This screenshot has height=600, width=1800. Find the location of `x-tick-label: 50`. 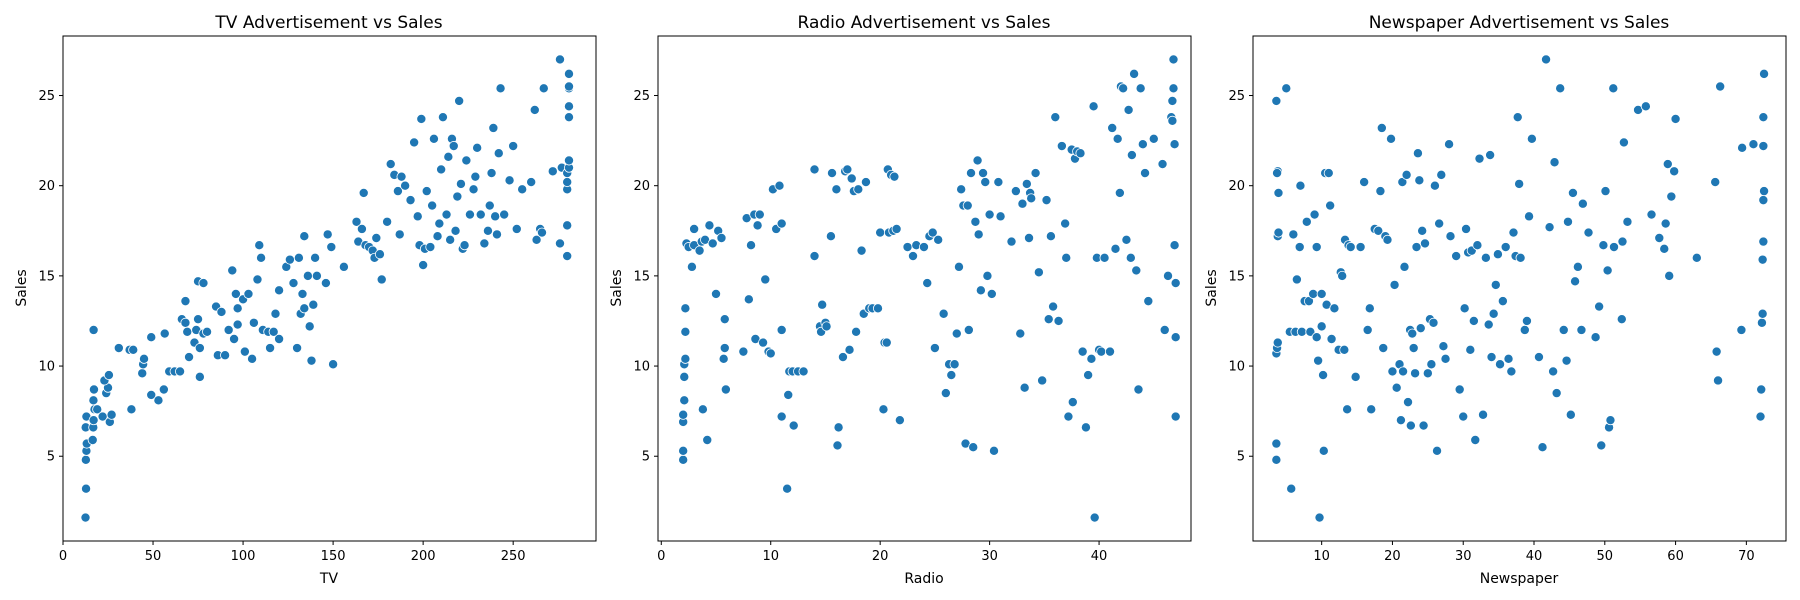

x-tick-label: 50 is located at coordinates (153, 556).